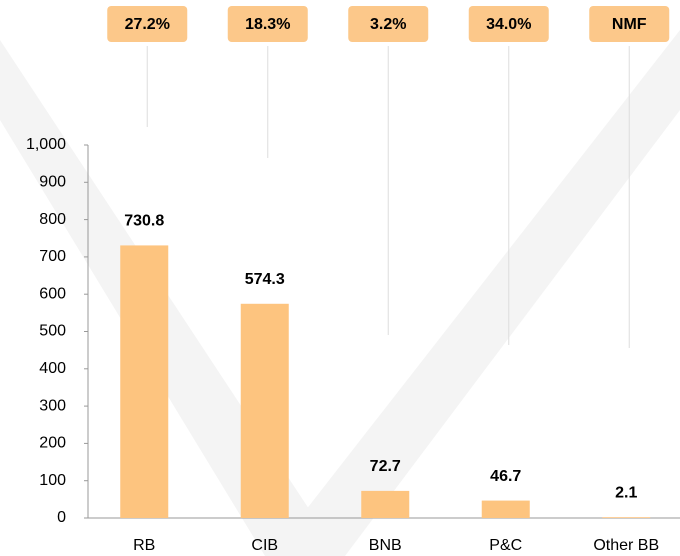 The height and width of the screenshot is (556, 680). I want to click on value-label: 574.3, so click(265, 279).